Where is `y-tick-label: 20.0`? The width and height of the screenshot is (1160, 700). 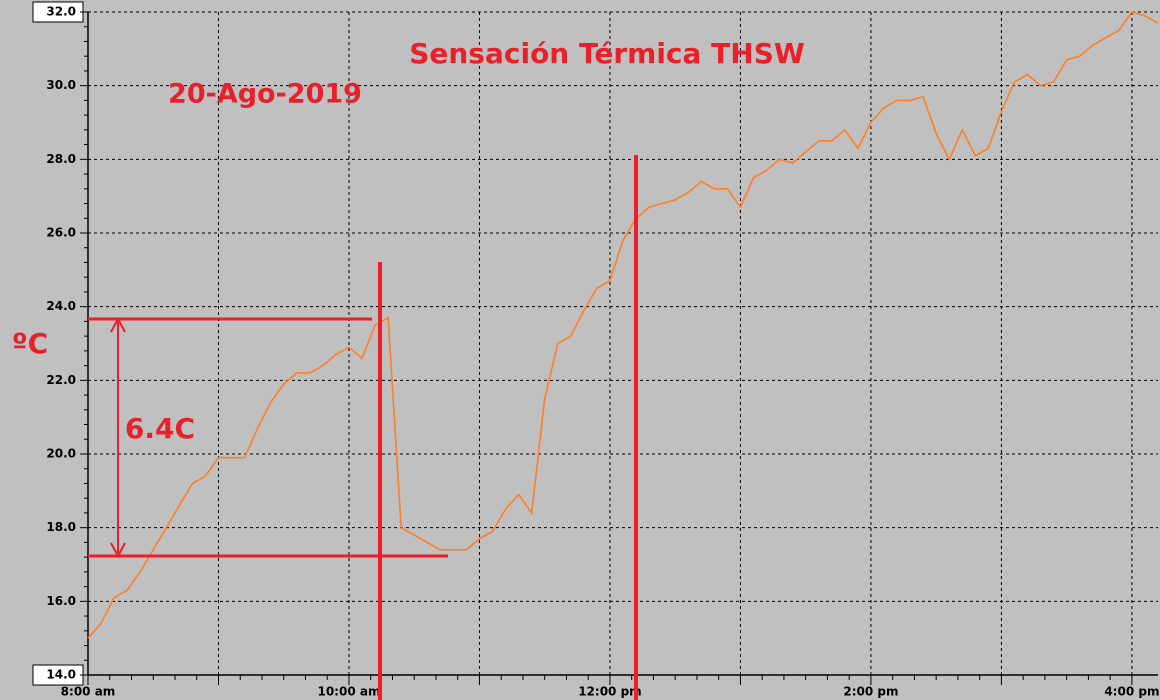 y-tick-label: 20.0 is located at coordinates (61, 454).